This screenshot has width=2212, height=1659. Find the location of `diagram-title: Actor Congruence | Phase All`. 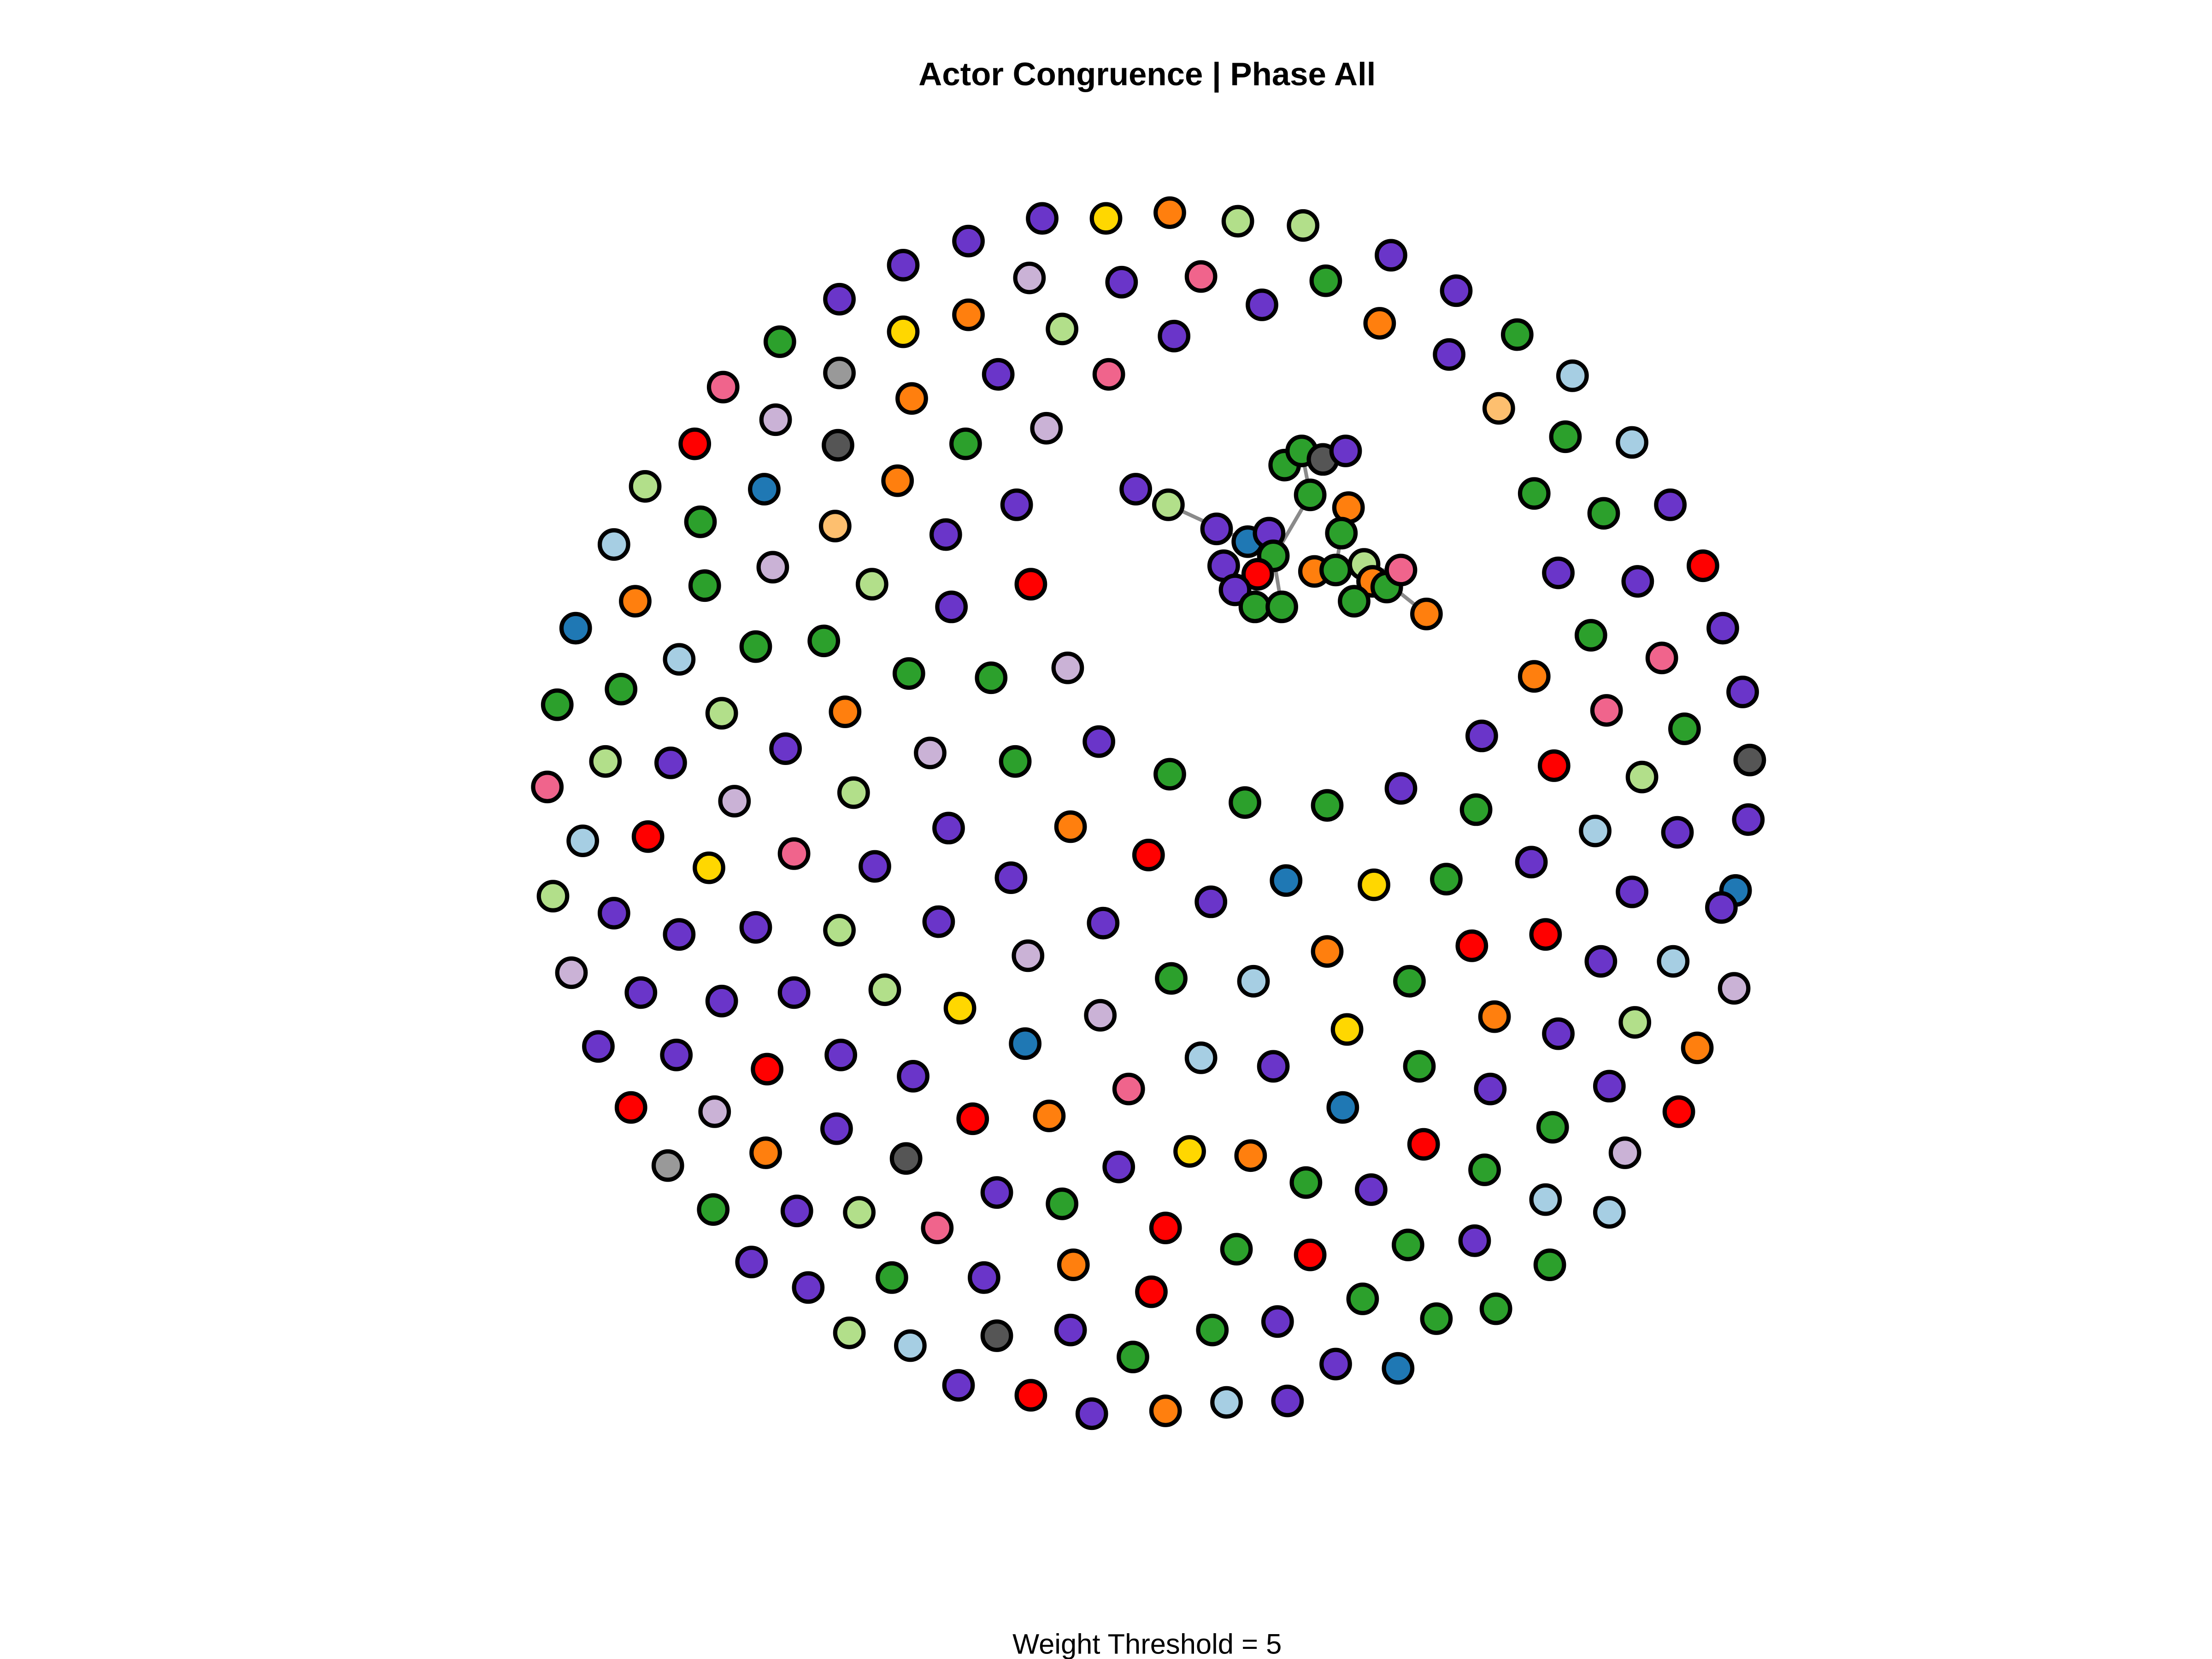

diagram-title: Actor Congruence | Phase All is located at coordinates (1147, 74).